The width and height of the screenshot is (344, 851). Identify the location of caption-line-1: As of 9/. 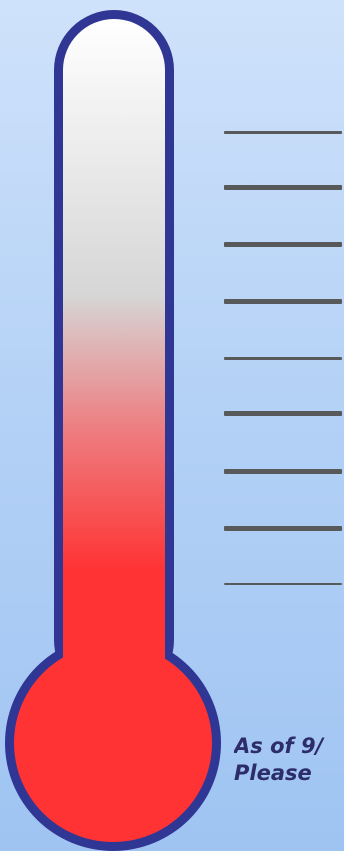
(279, 746).